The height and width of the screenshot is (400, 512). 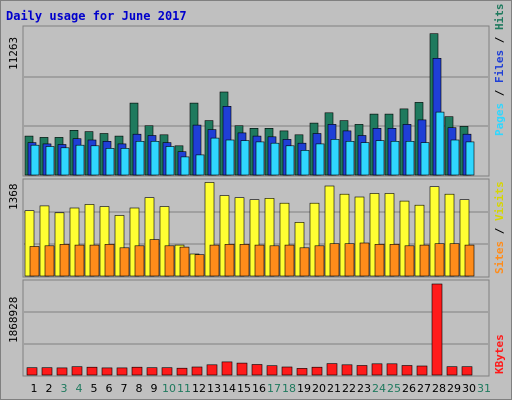 I want to click on x-tick-label: 10, so click(x=169, y=388).